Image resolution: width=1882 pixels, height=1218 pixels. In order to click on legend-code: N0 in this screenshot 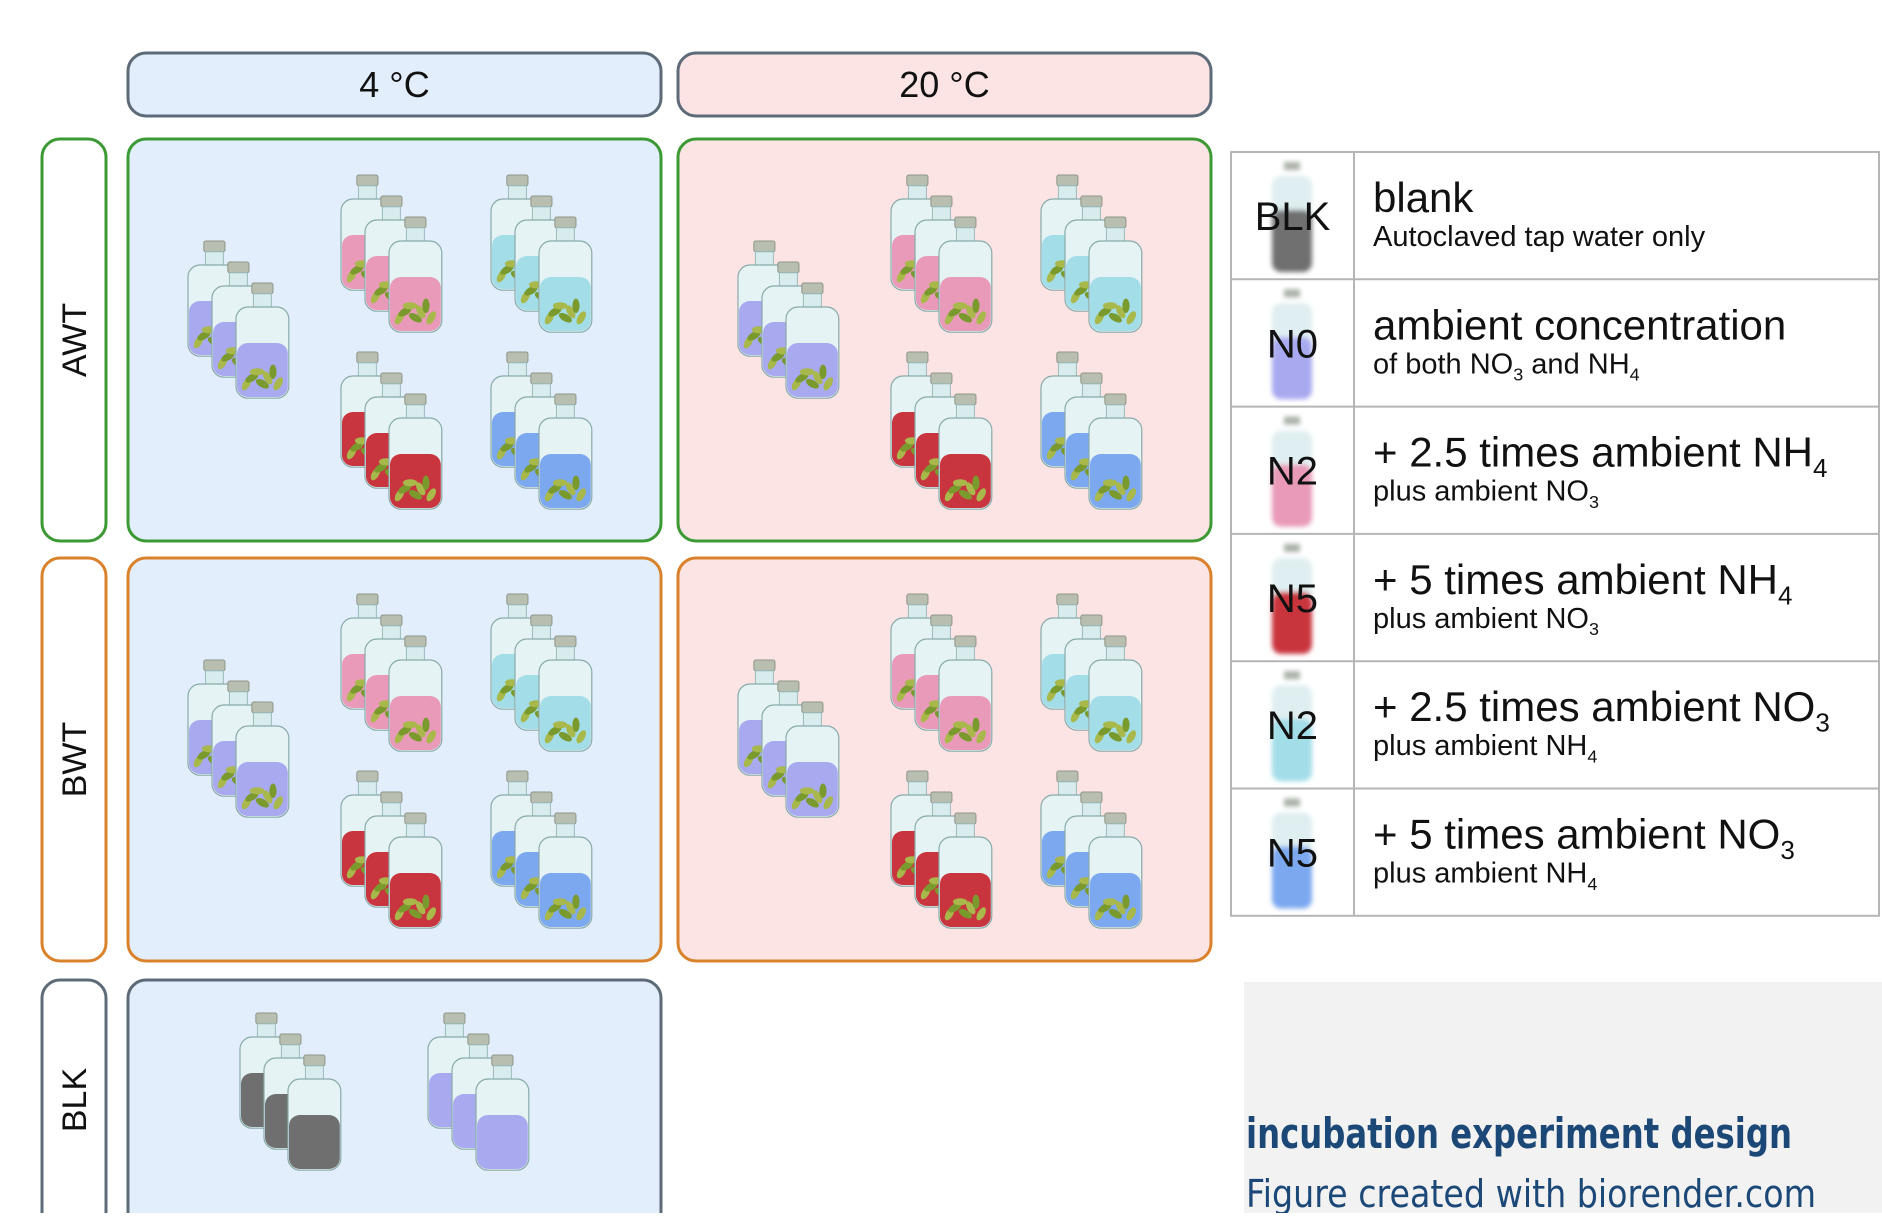, I will do `click(1292, 344)`.